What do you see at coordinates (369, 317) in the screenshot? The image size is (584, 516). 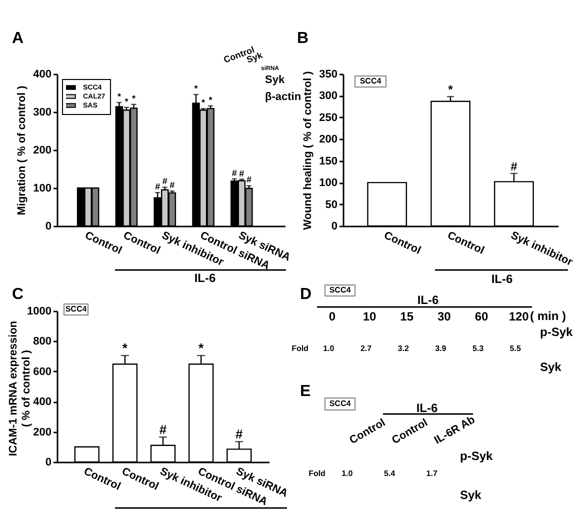 I see `category-label: 10` at bounding box center [369, 317].